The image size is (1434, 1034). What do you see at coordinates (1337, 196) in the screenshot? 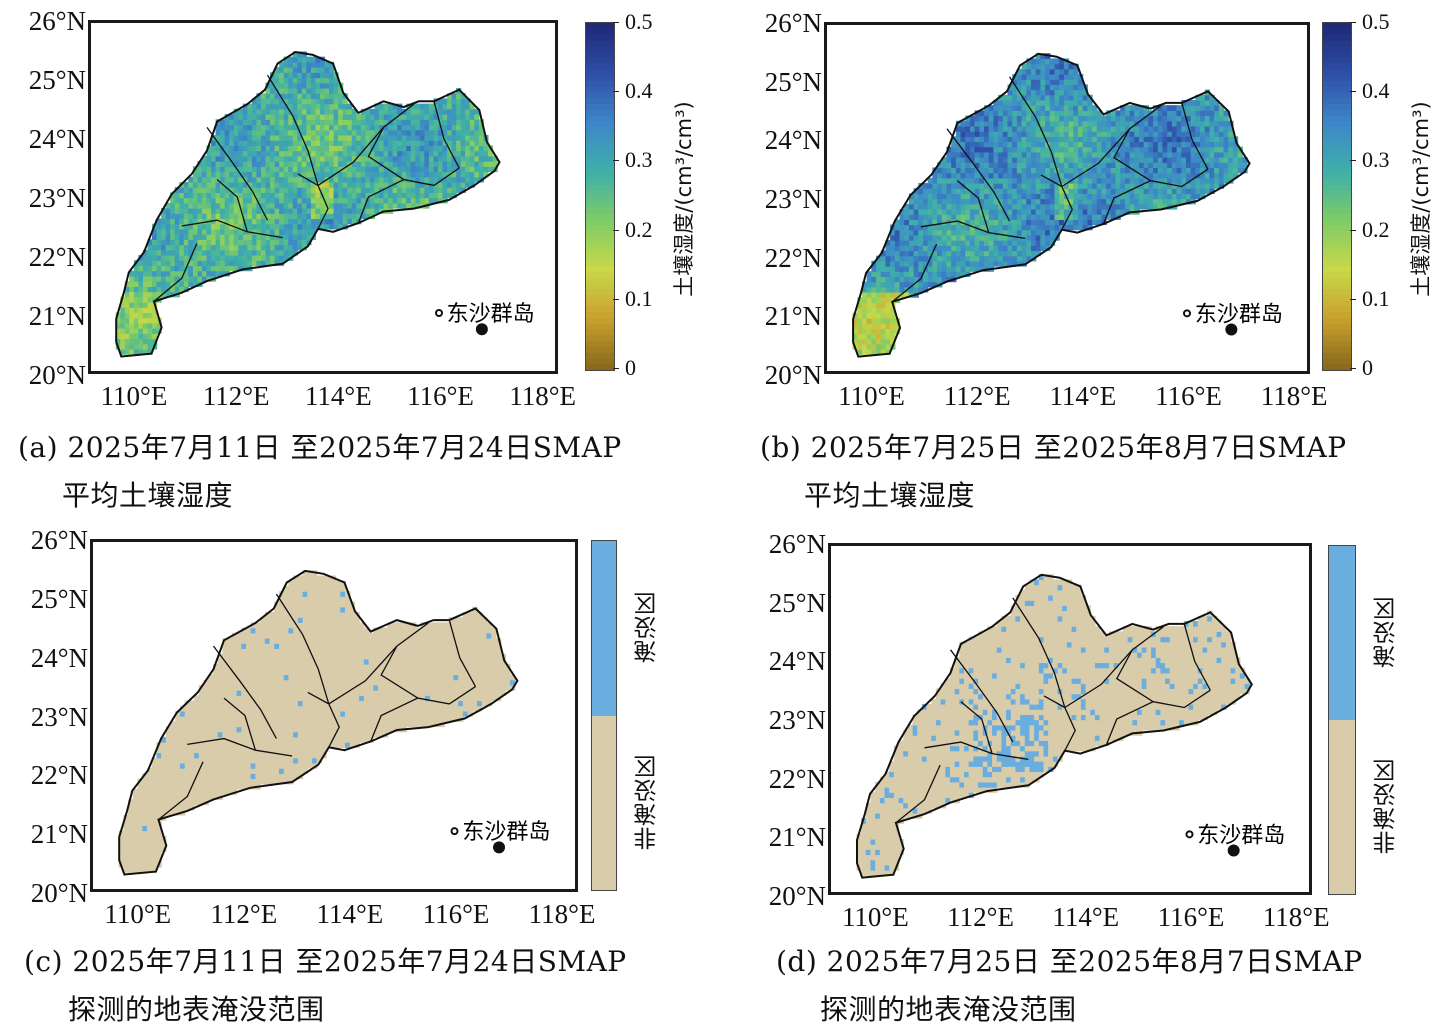
I see `colorbar-gradient` at bounding box center [1337, 196].